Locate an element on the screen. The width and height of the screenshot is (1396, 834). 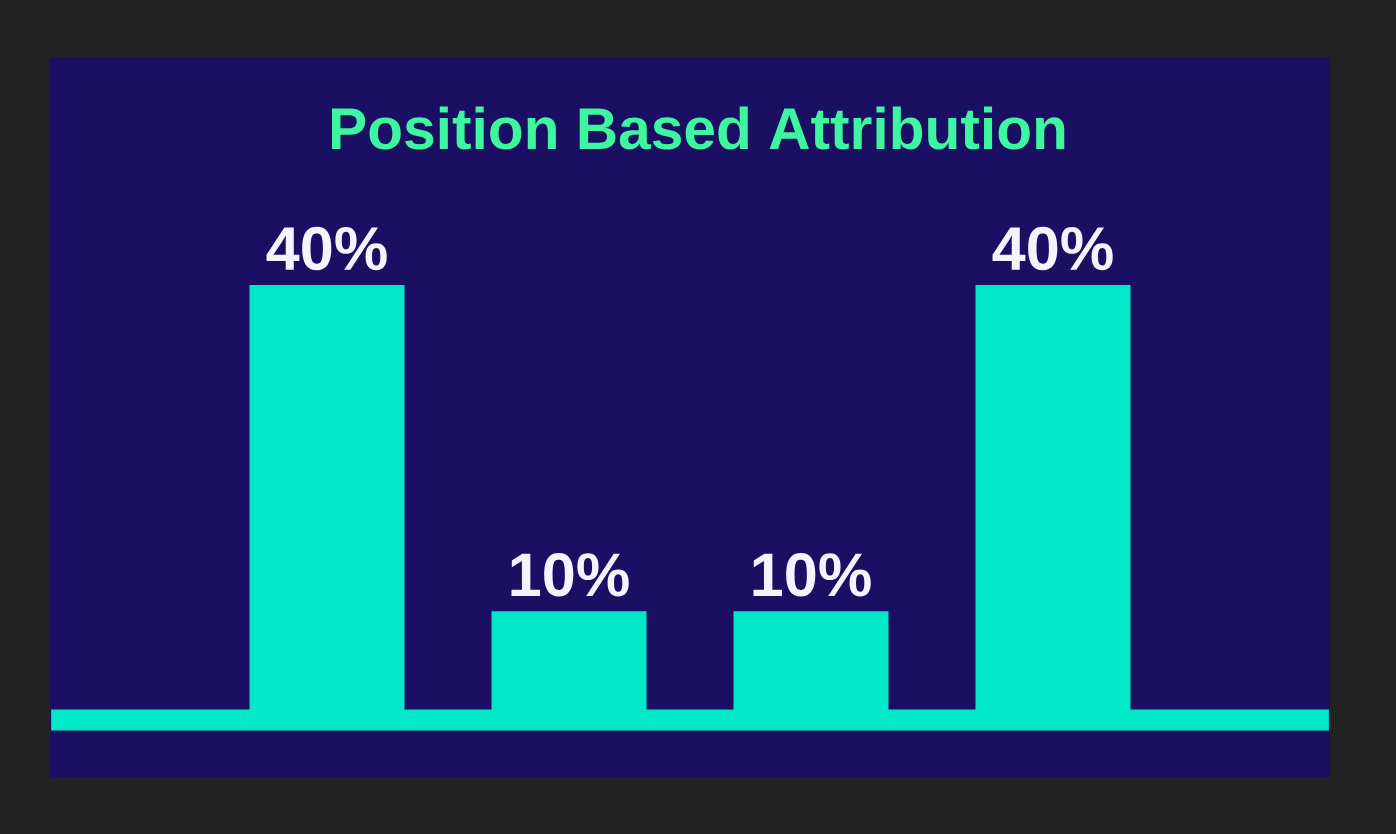
chart-title: Position Based Attribution is located at coordinates (698, 128).